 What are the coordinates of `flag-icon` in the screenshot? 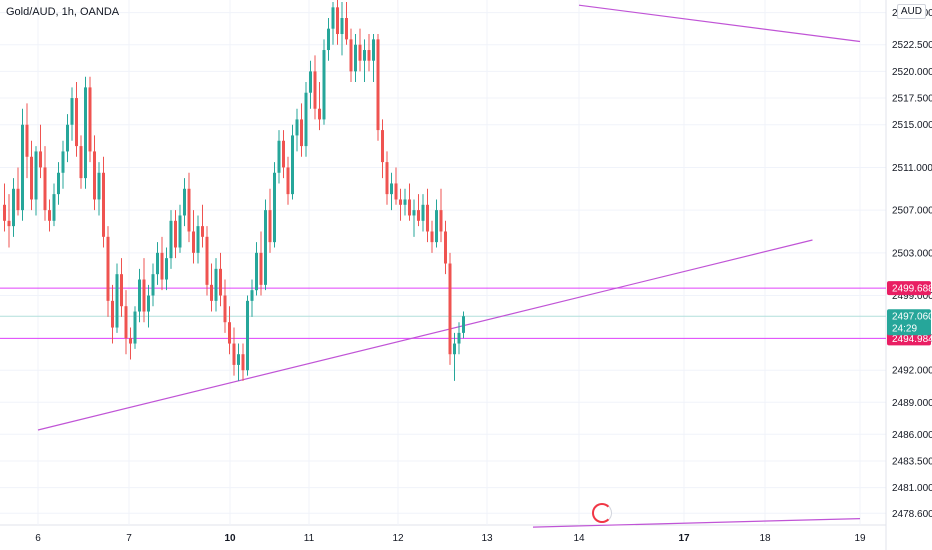 It's located at (602, 513).